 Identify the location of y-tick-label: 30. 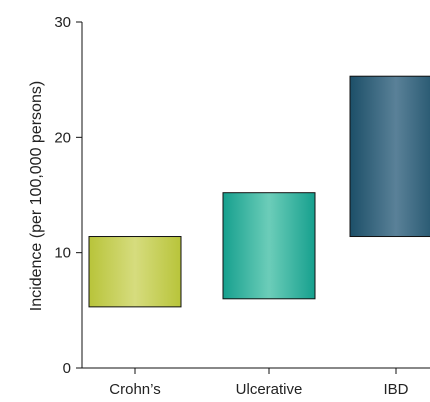
(62, 22).